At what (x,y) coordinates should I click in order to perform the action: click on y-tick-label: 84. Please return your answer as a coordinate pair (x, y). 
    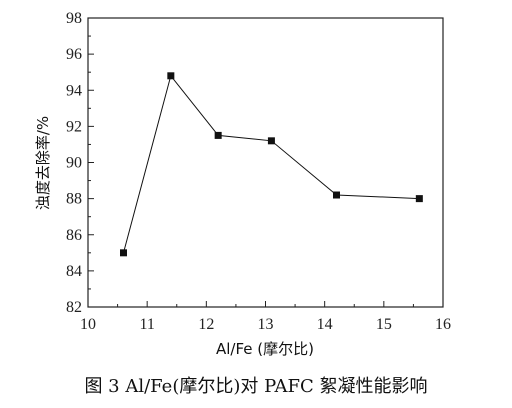
    Looking at the image, I should click on (74, 271).